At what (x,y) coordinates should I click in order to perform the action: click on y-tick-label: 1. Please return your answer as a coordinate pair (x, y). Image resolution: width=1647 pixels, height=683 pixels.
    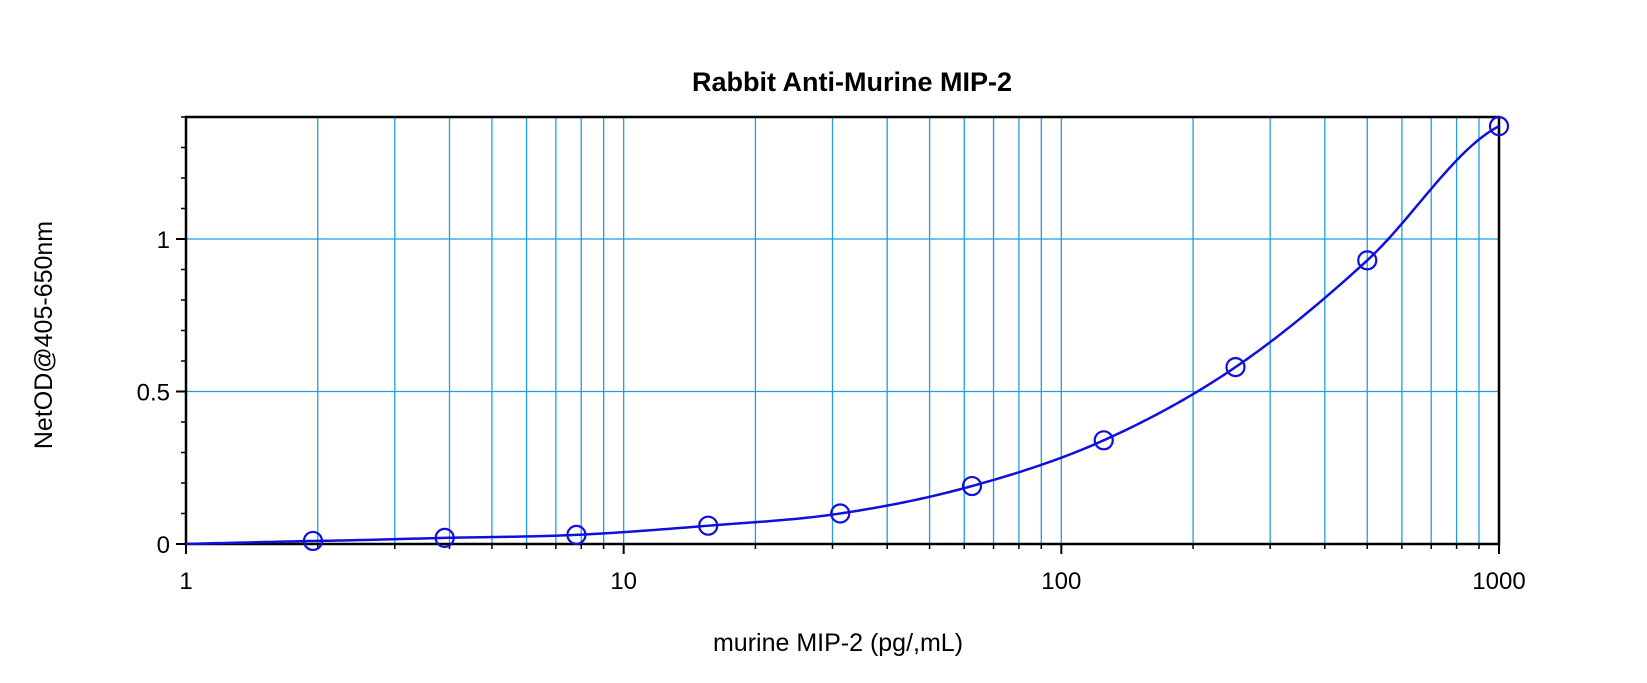
    Looking at the image, I should click on (163, 240).